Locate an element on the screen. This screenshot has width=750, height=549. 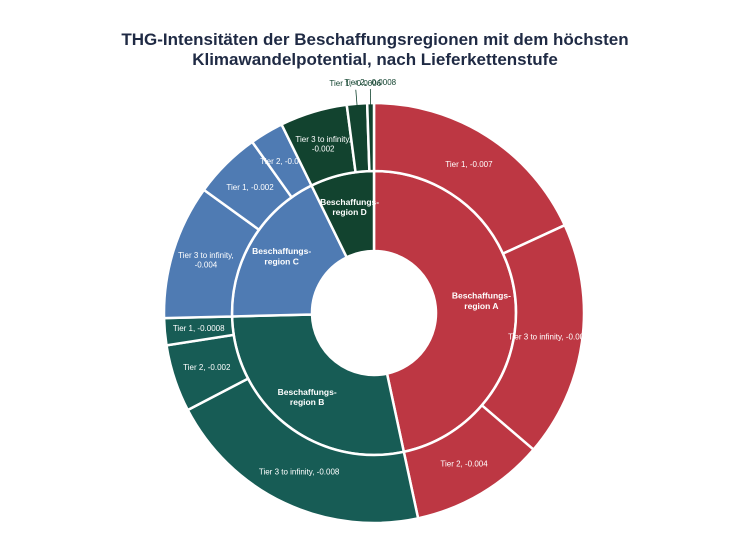
outer-label-region-b-tier-3-to-infinity: Tier 3 to infinity, -0.008 is located at coordinates (299, 471).